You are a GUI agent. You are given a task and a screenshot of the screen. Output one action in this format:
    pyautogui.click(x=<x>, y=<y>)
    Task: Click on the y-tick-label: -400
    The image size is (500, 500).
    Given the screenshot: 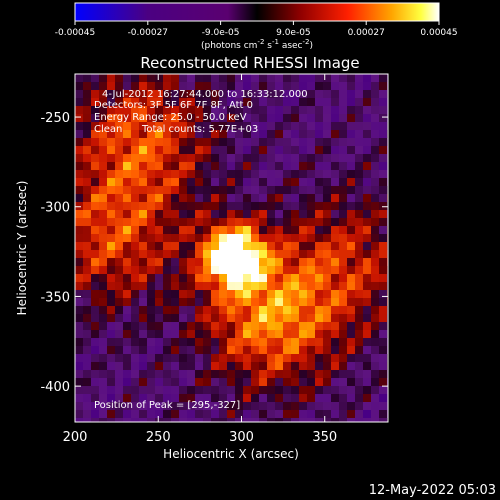 What is the action you would take?
    pyautogui.click(x=55, y=387)
    